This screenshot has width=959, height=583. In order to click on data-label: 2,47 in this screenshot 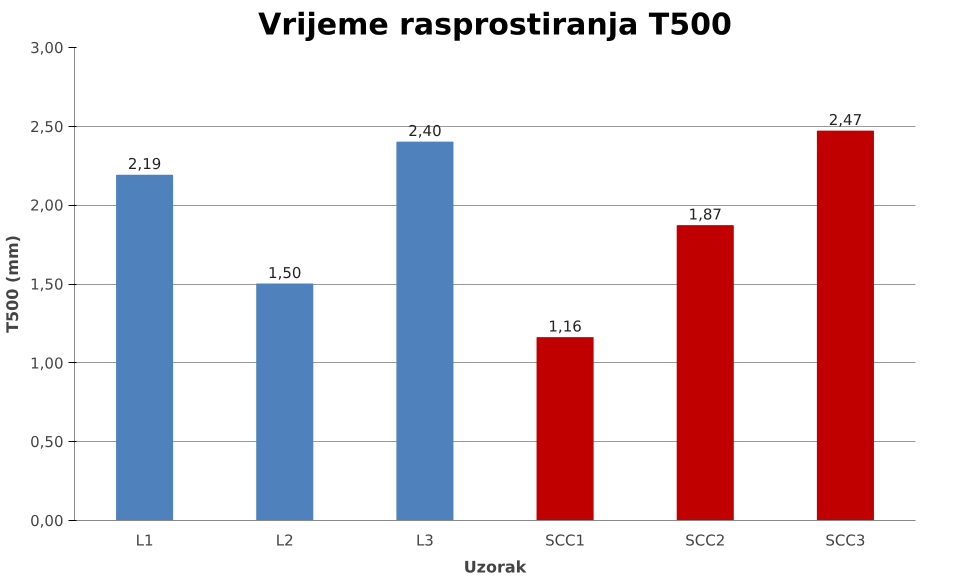, I will do `click(845, 120)`.